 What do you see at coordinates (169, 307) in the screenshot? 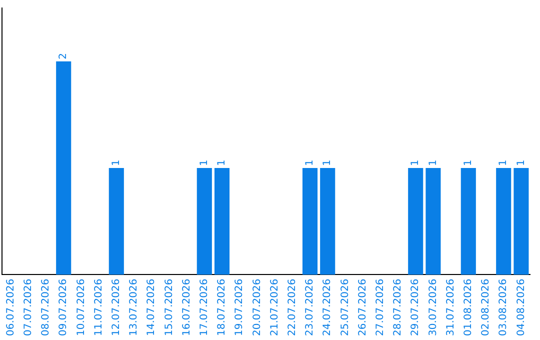
I see `x-tick-label: 15.07.2026` at bounding box center [169, 307].